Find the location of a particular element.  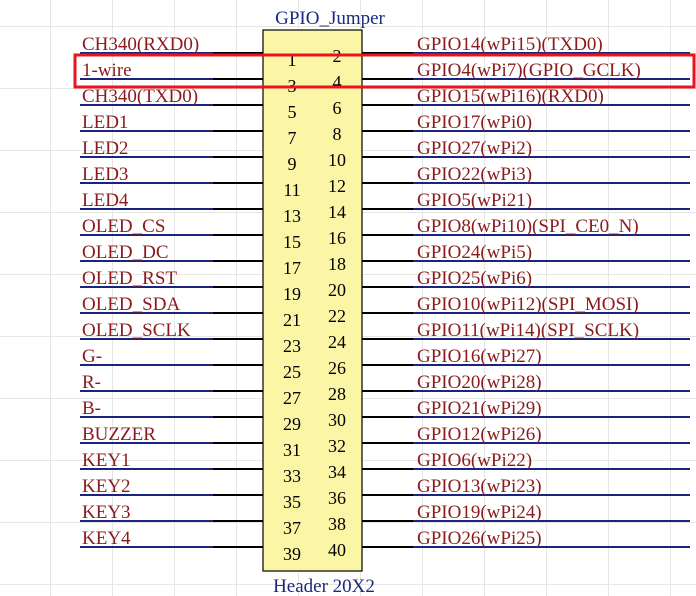

right-net-label: GPIO16(wPi27) is located at coordinates (479, 356).